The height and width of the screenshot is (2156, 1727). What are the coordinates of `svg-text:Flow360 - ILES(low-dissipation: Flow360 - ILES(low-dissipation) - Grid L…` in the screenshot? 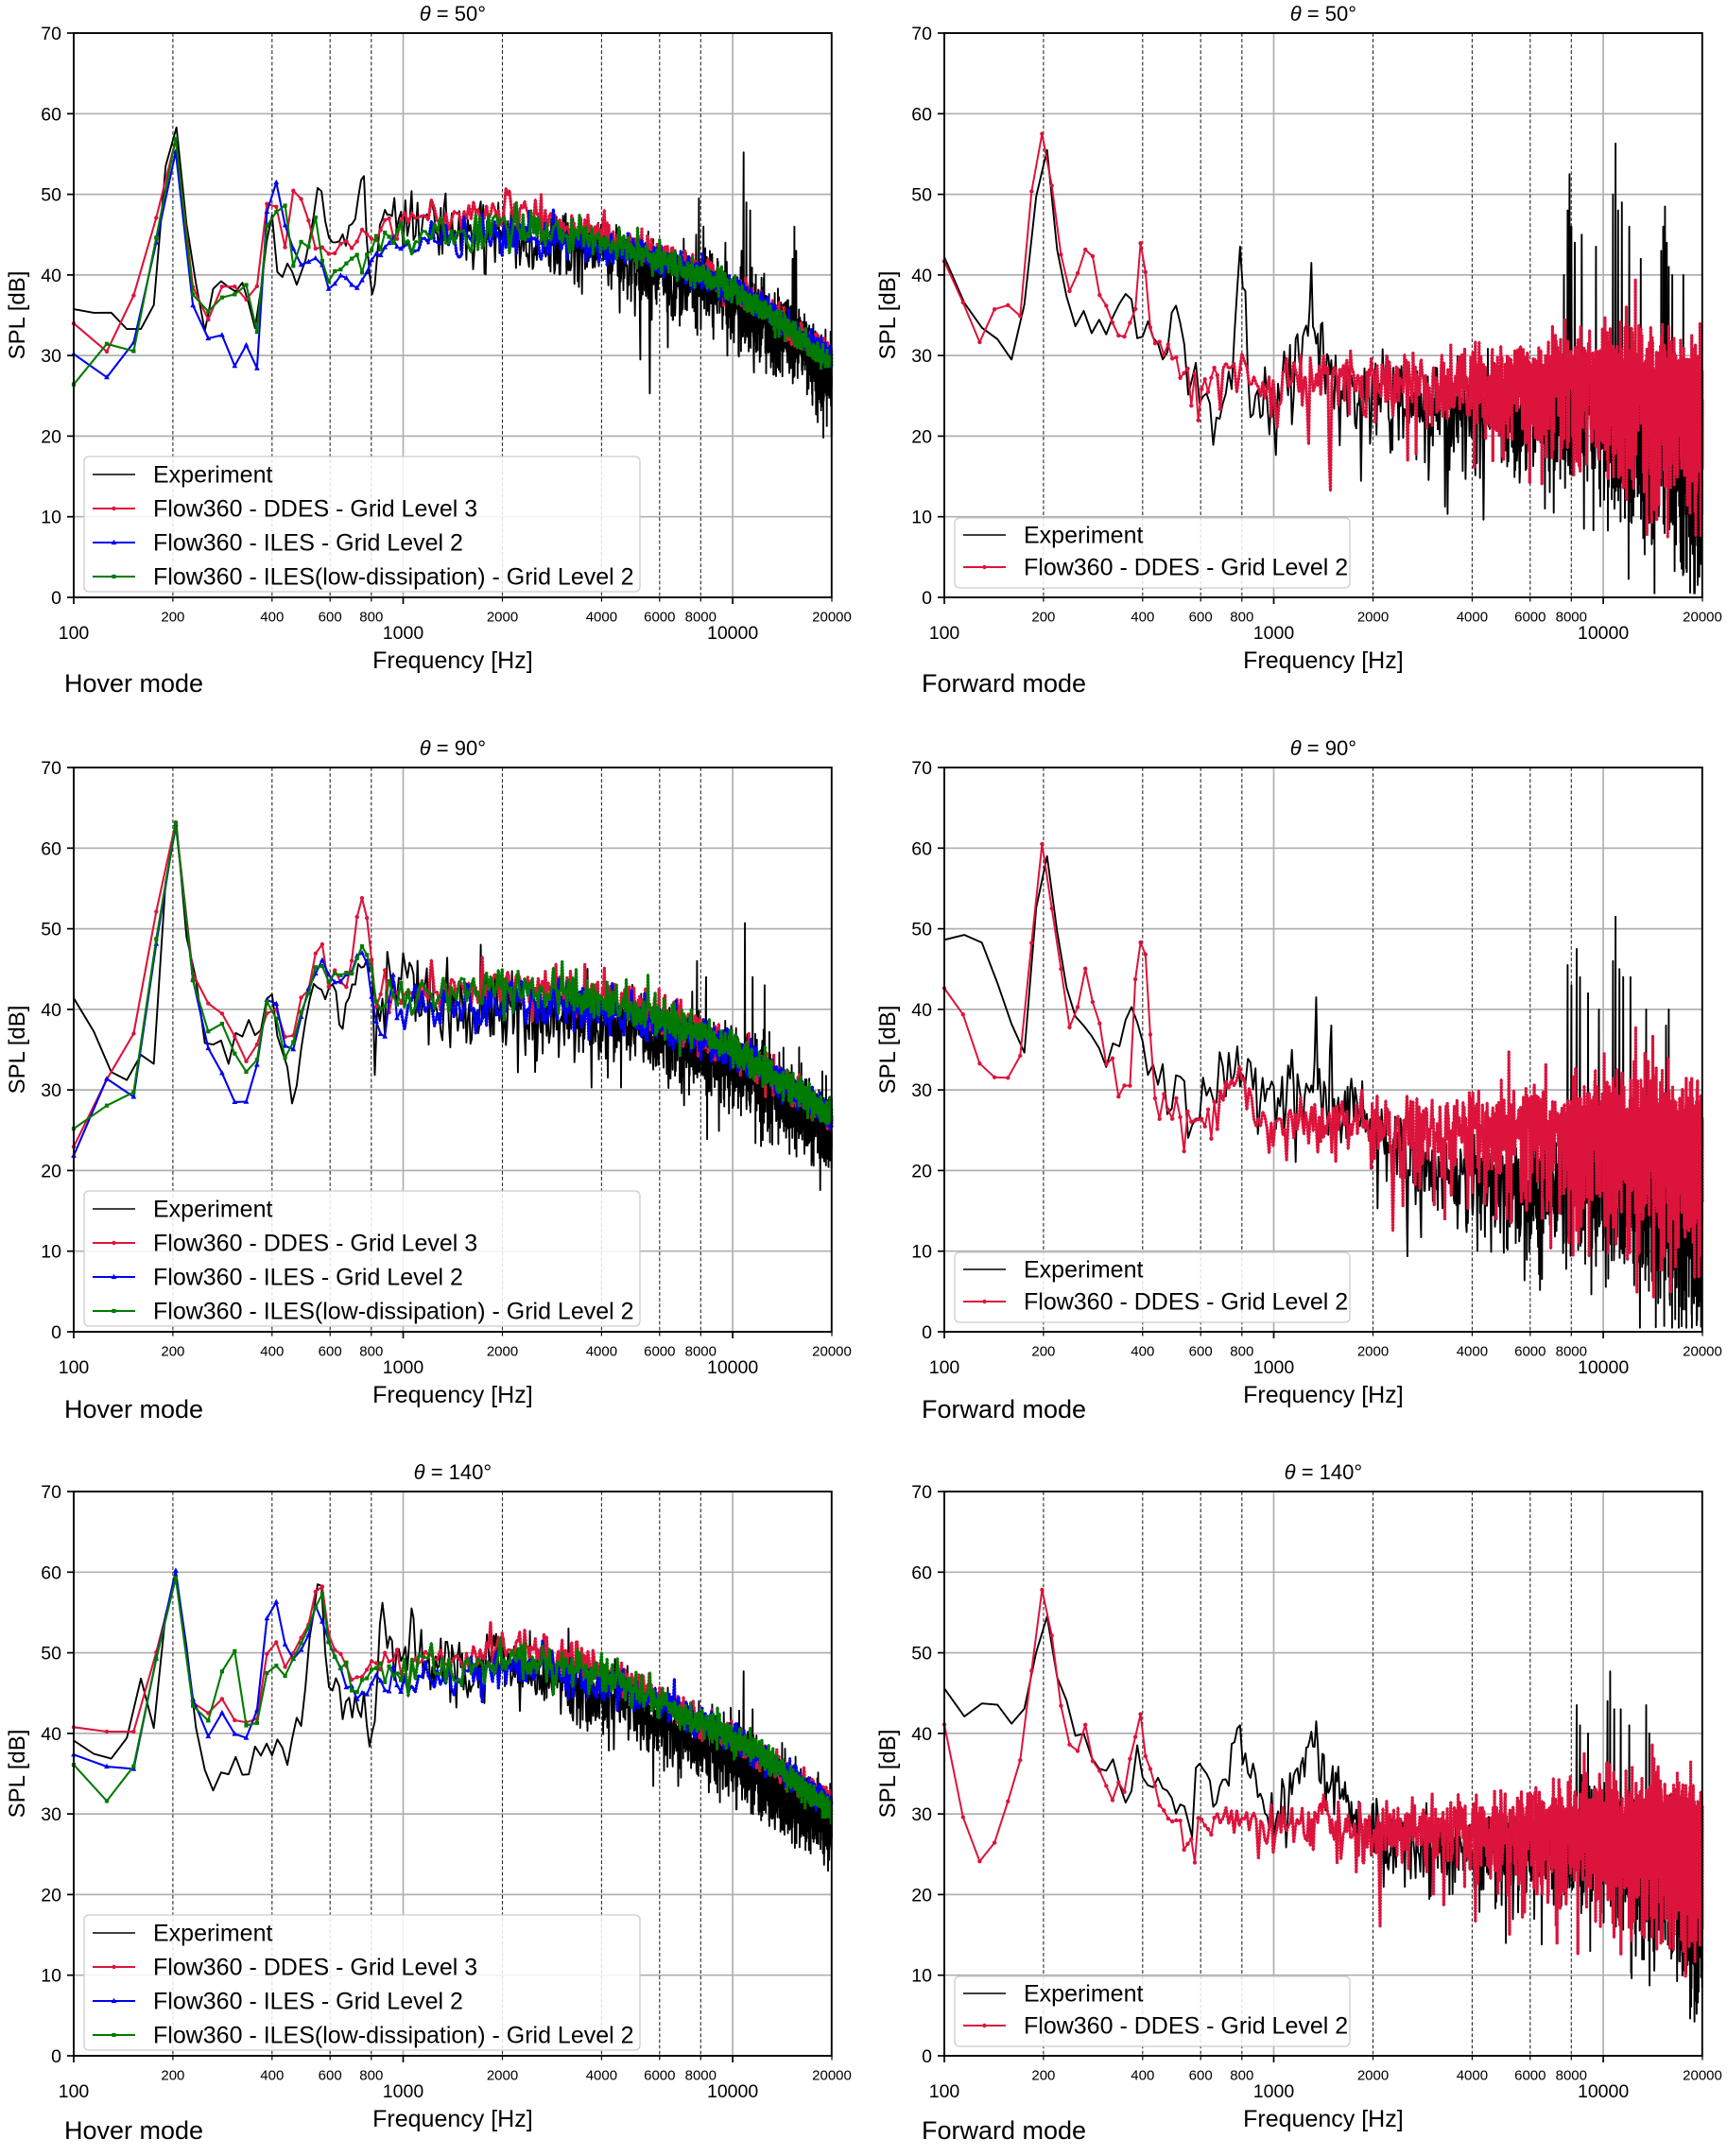 It's located at (393, 1312).